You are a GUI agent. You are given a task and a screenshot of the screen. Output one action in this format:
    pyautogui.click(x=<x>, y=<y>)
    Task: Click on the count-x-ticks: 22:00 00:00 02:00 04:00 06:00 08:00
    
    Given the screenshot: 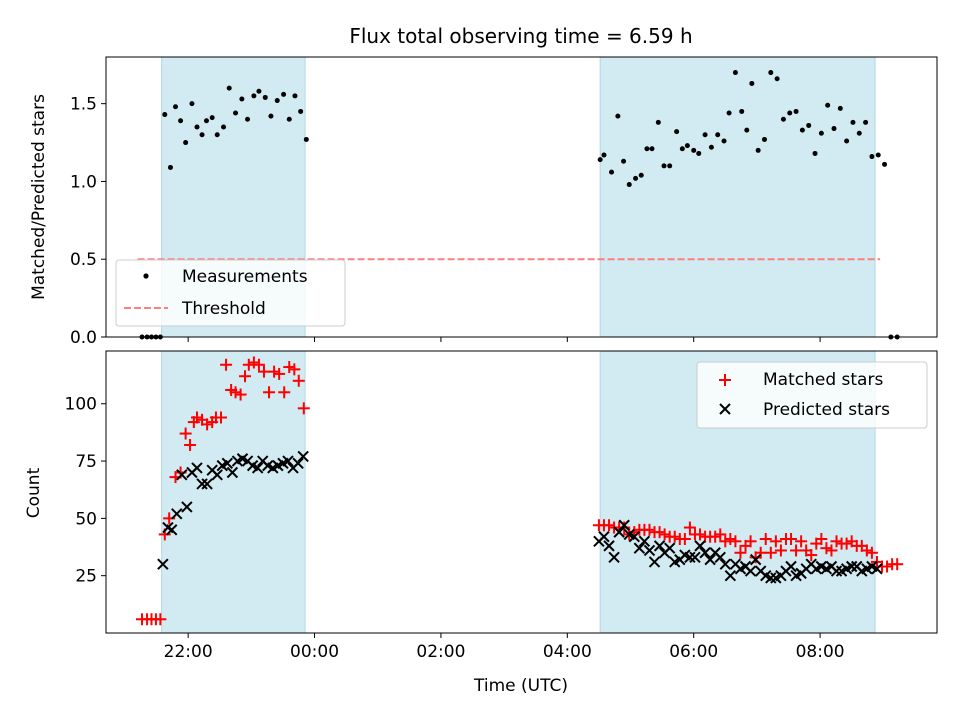 What is the action you would take?
    pyautogui.click(x=504, y=647)
    